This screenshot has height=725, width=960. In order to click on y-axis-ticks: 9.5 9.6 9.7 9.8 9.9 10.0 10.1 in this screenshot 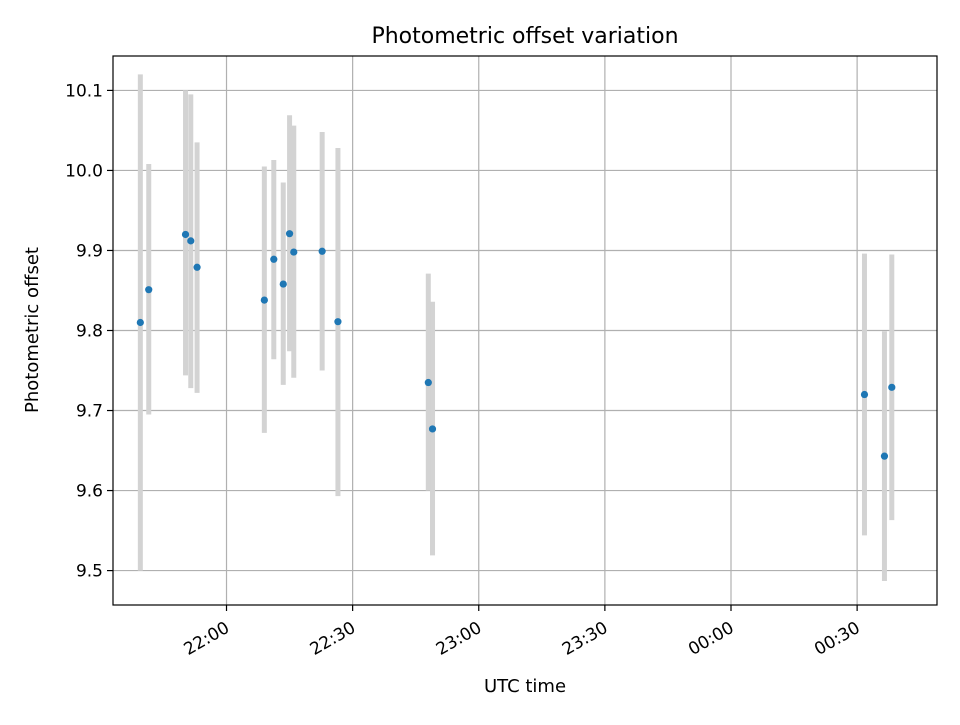, I will do `click(89, 331)`.